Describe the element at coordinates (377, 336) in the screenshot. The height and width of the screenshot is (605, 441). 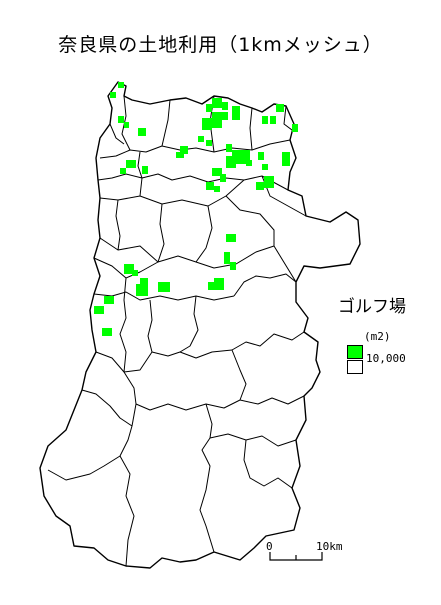
I see `legend-unit: (m2)` at that location.